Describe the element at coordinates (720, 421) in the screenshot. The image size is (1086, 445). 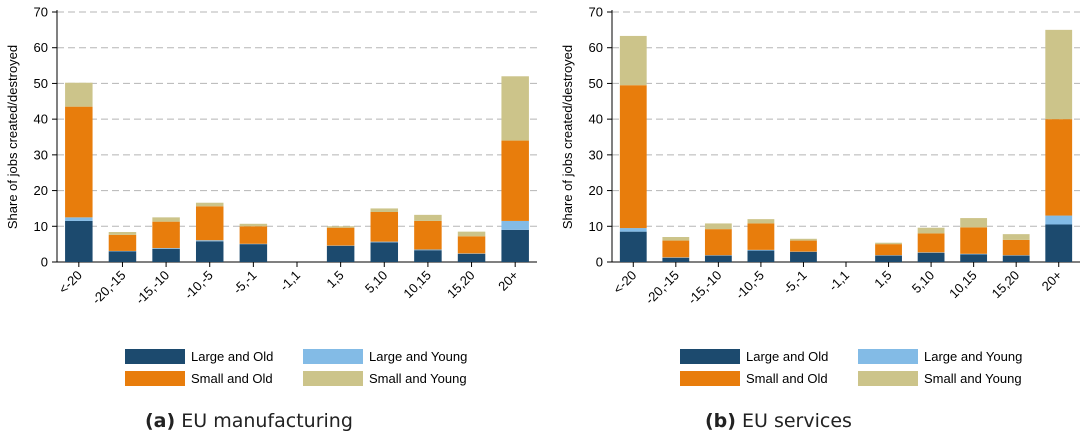
I see `caption-b-tag: (b)` at that location.